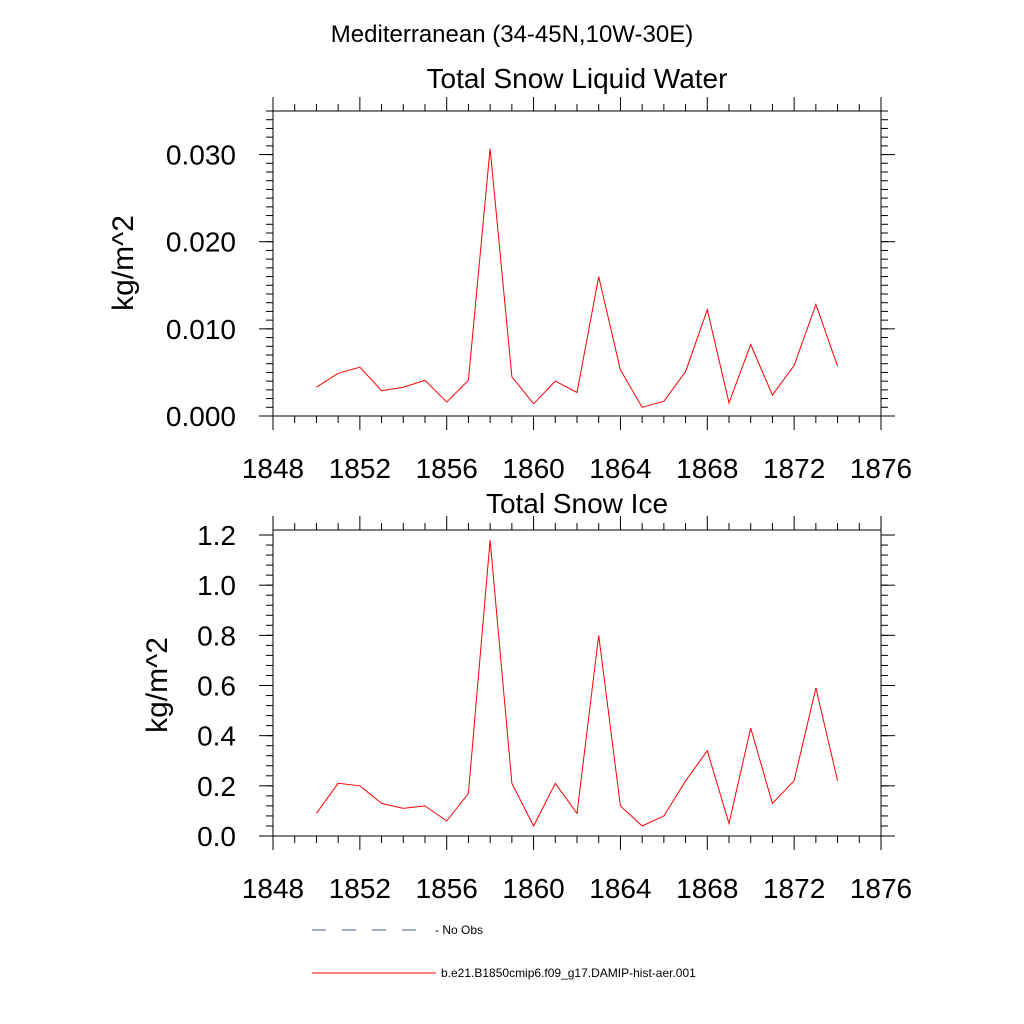 Image resolution: width=1024 pixels, height=1024 pixels. What do you see at coordinates (459, 930) in the screenshot?
I see `legend-label-no-obs: - No Obs` at bounding box center [459, 930].